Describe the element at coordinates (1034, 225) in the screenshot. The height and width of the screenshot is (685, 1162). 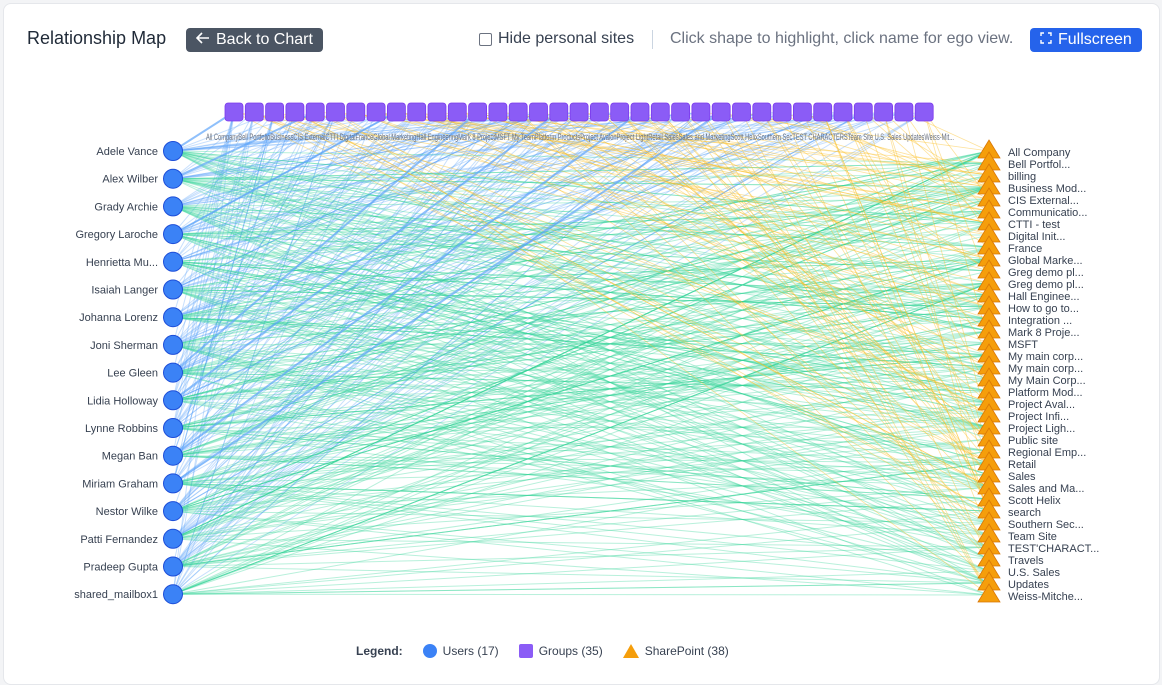
I see `site-label: CTTI - test` at that location.